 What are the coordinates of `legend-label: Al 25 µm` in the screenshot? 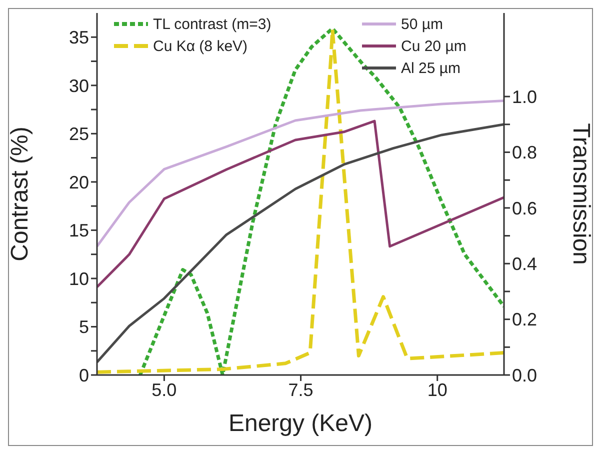 It's located at (430, 68).